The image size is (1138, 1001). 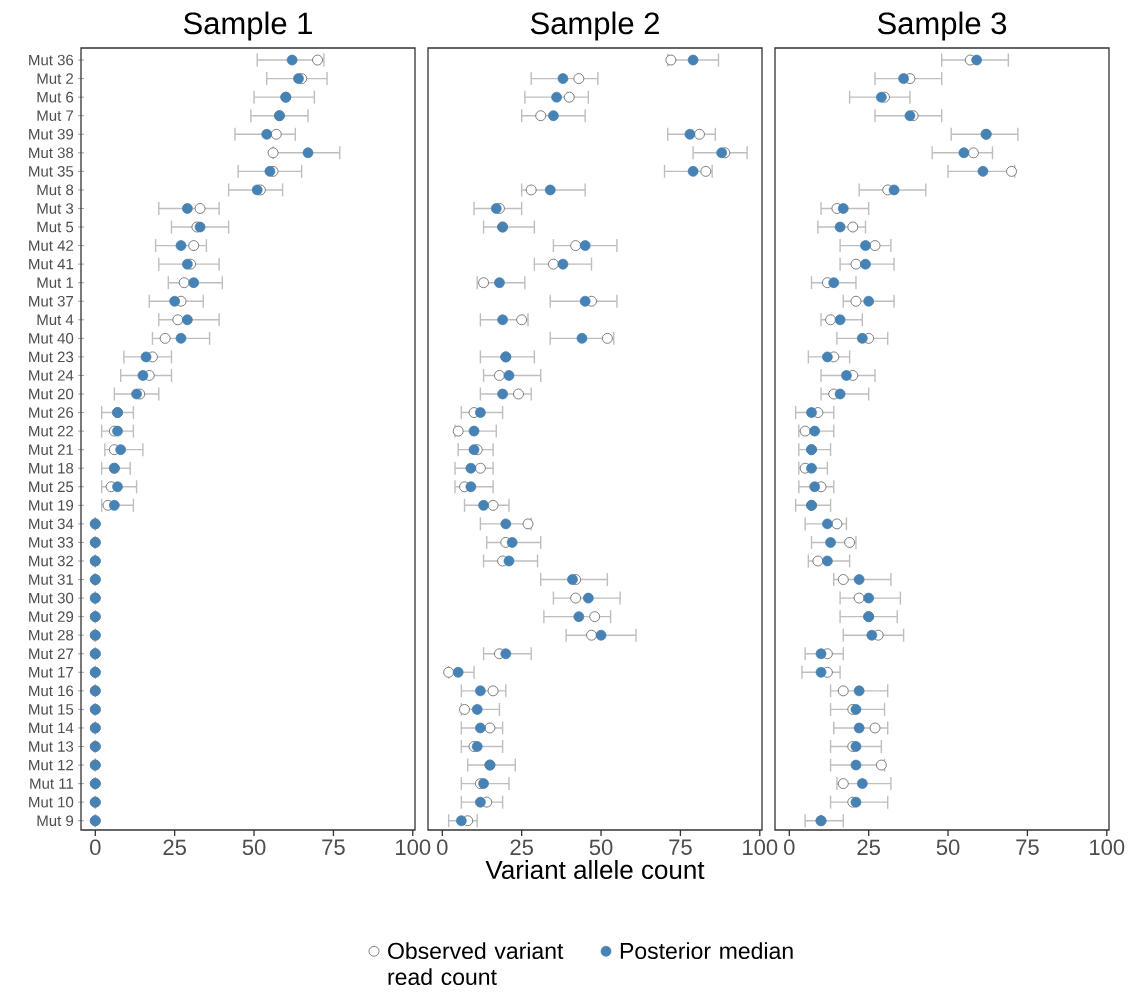 What do you see at coordinates (706, 951) in the screenshot?
I see `legend-label: Posterior median` at bounding box center [706, 951].